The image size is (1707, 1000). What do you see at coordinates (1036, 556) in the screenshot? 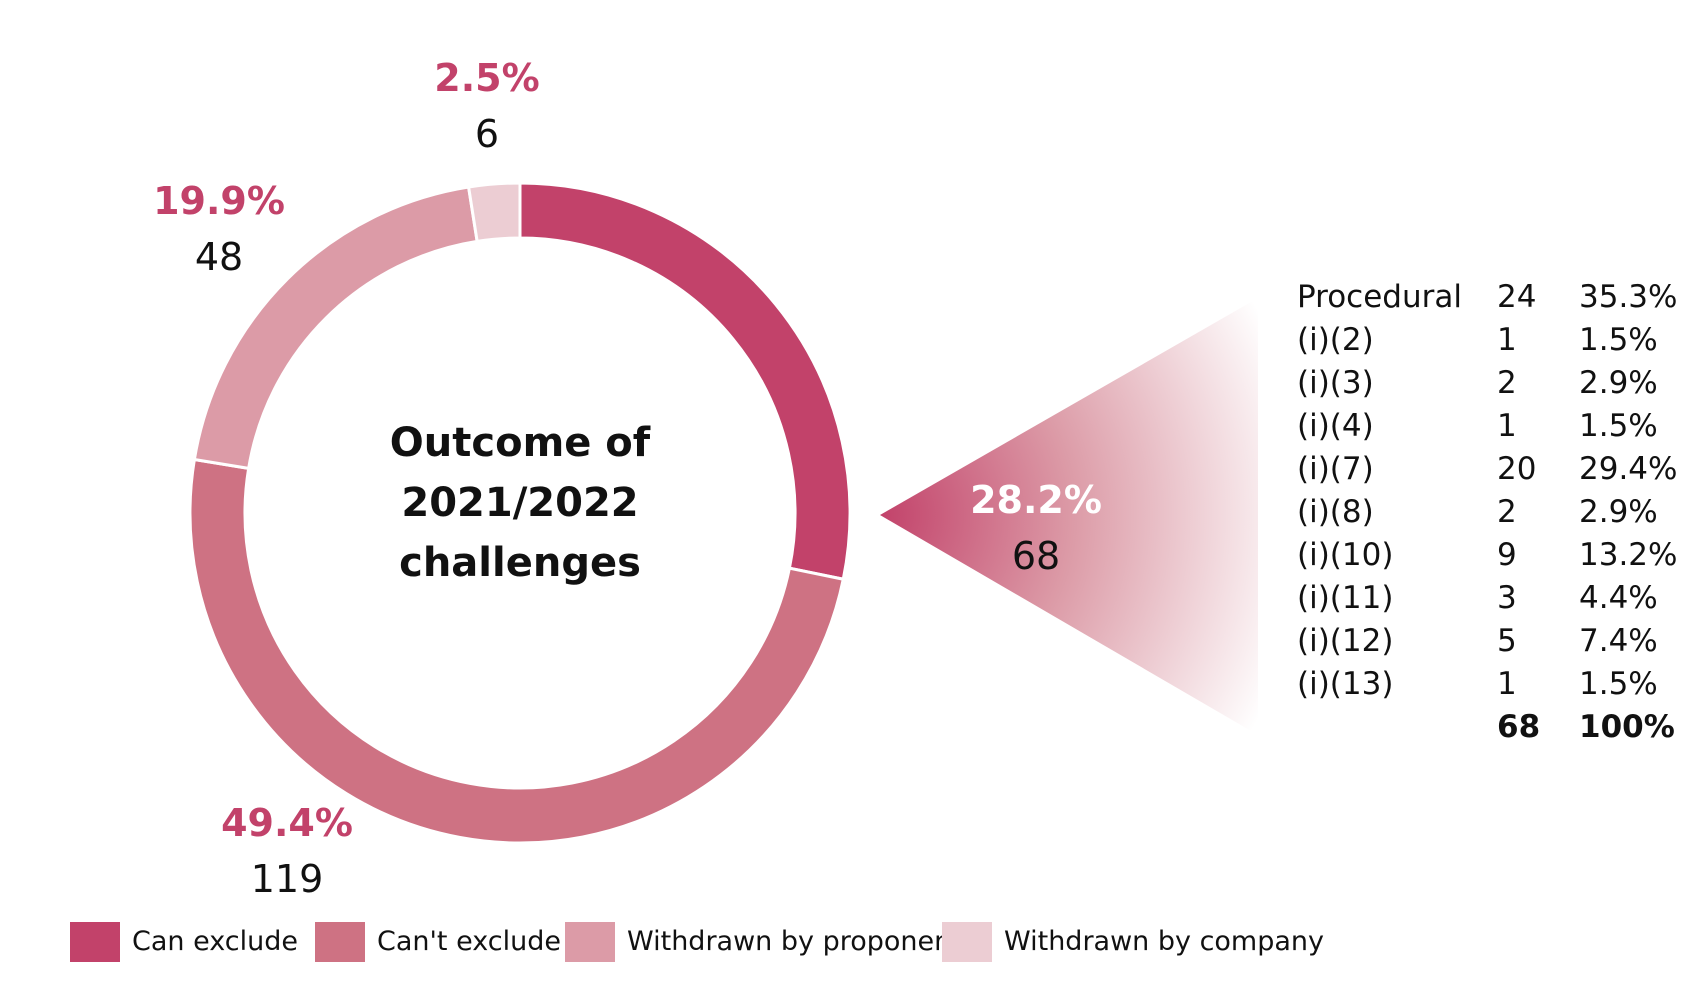
I see `slice-count-can-exclude: 68` at bounding box center [1036, 556].